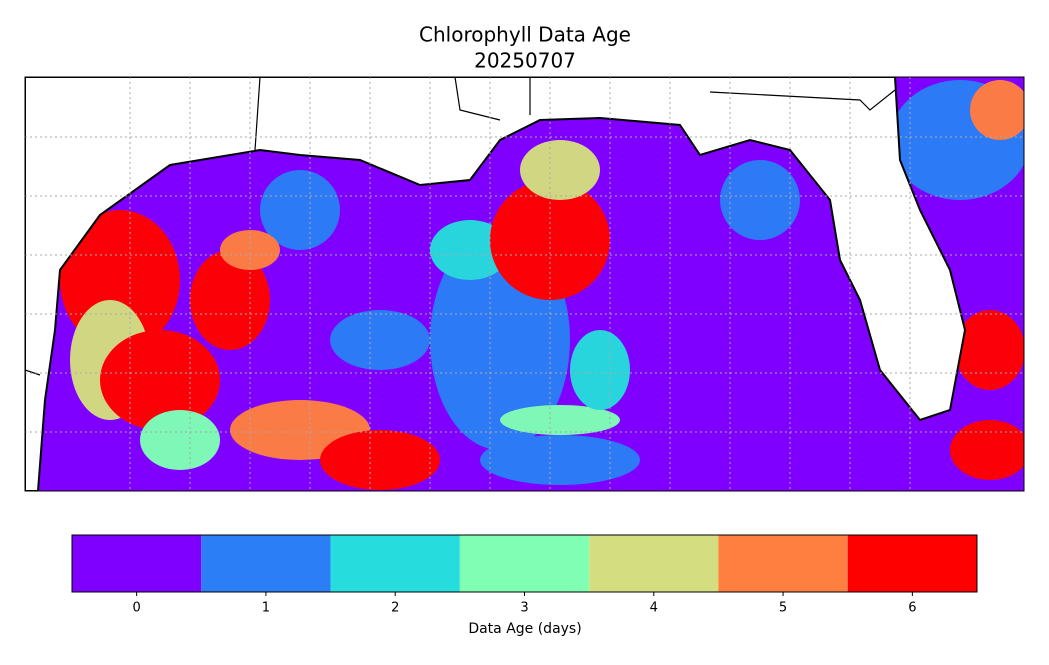 Image resolution: width=1049 pixels, height=665 pixels. What do you see at coordinates (783, 608) in the screenshot?
I see `colorbar-tick-label: 5` at bounding box center [783, 608].